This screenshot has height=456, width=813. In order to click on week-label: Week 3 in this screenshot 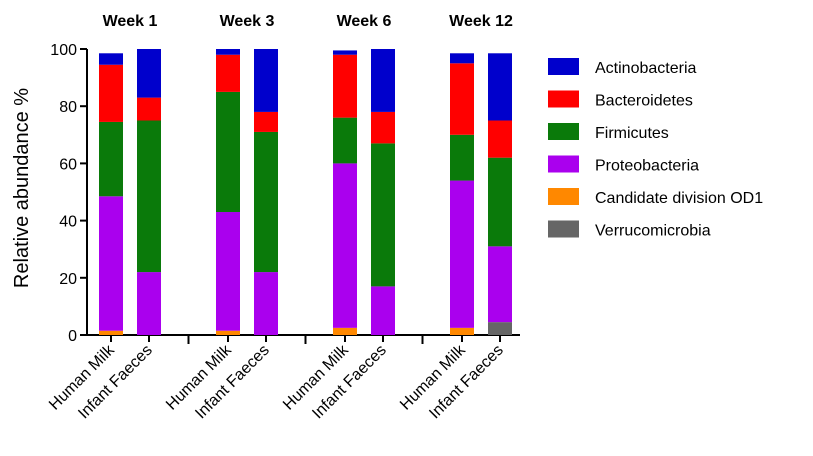, I will do `click(247, 21)`.